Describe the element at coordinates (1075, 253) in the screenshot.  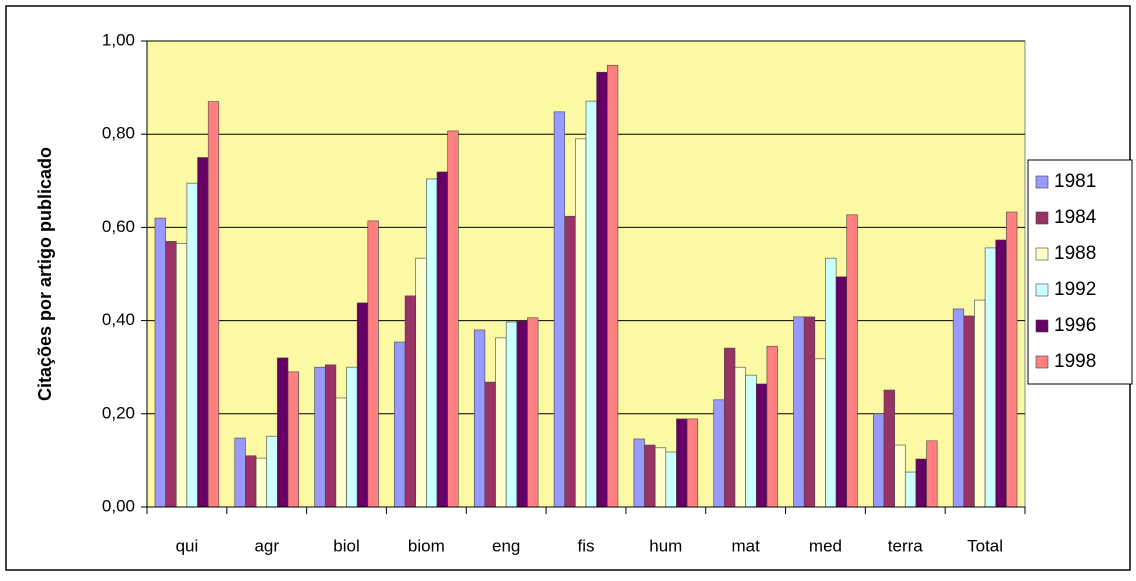
I see `legend-label: 1988` at that location.